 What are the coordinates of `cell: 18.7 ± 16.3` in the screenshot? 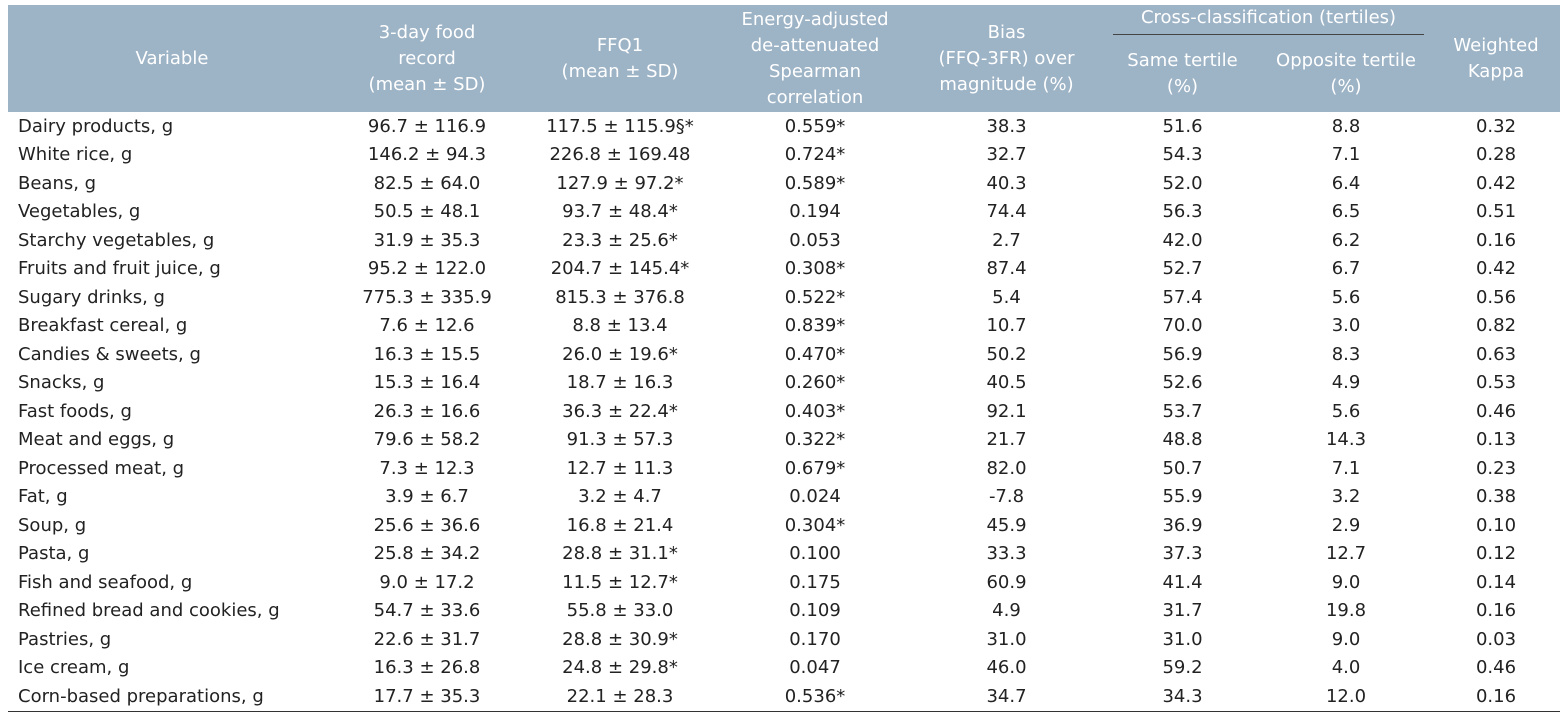 It's located at (620, 383).